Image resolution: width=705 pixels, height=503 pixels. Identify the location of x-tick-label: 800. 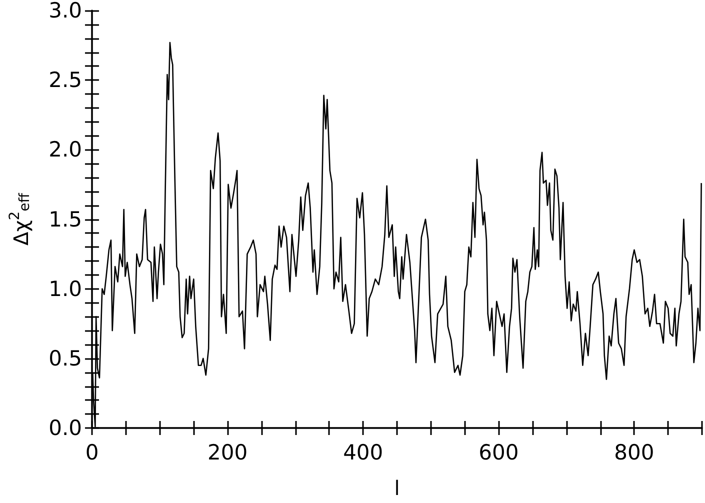
(634, 452).